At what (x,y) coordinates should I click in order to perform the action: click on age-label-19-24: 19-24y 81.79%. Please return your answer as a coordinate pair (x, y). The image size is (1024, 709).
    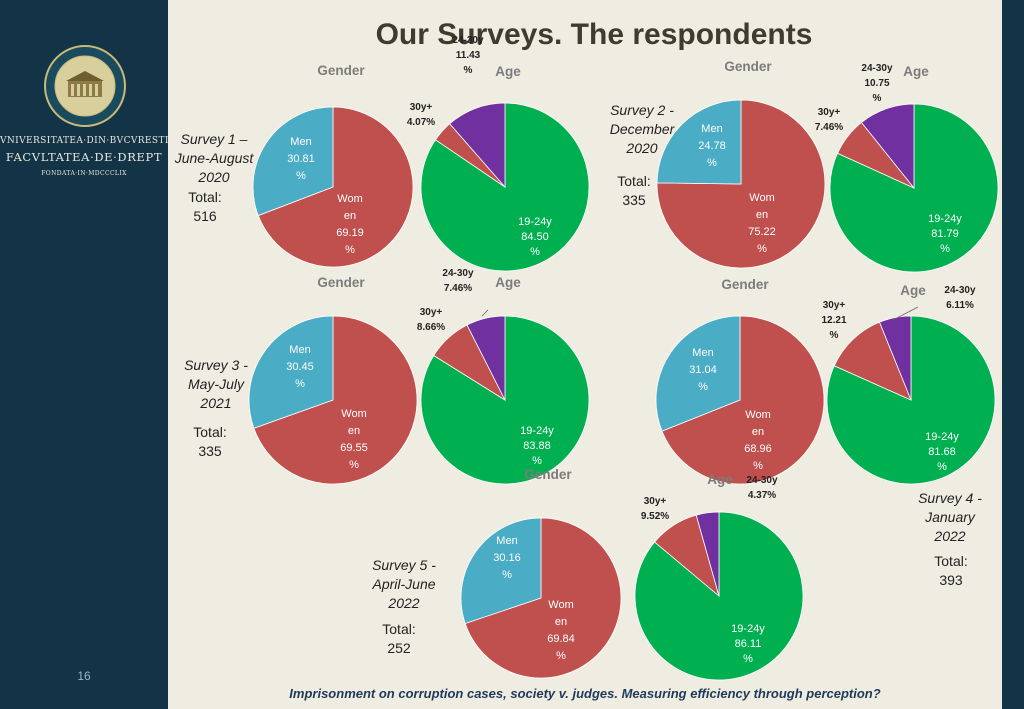
    Looking at the image, I should click on (945, 234).